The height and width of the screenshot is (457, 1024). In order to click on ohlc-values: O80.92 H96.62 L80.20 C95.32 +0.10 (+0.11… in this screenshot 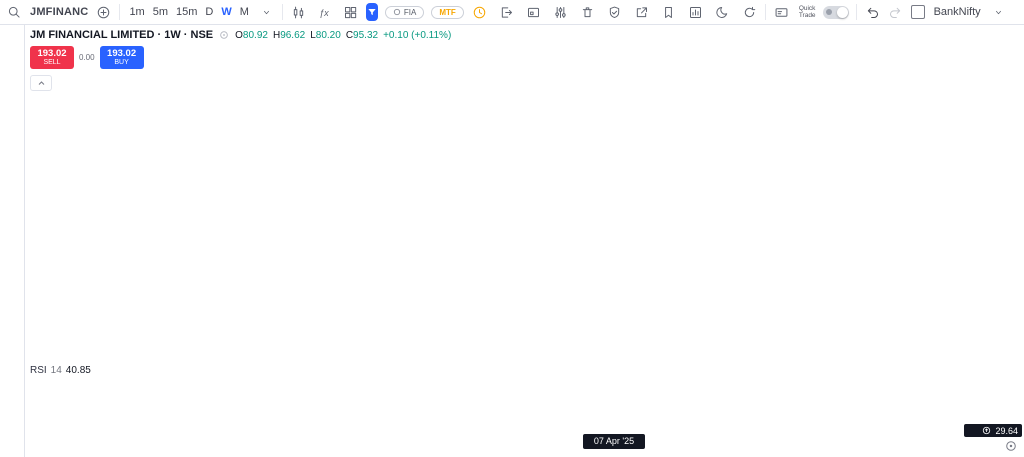, I will do `click(343, 35)`.